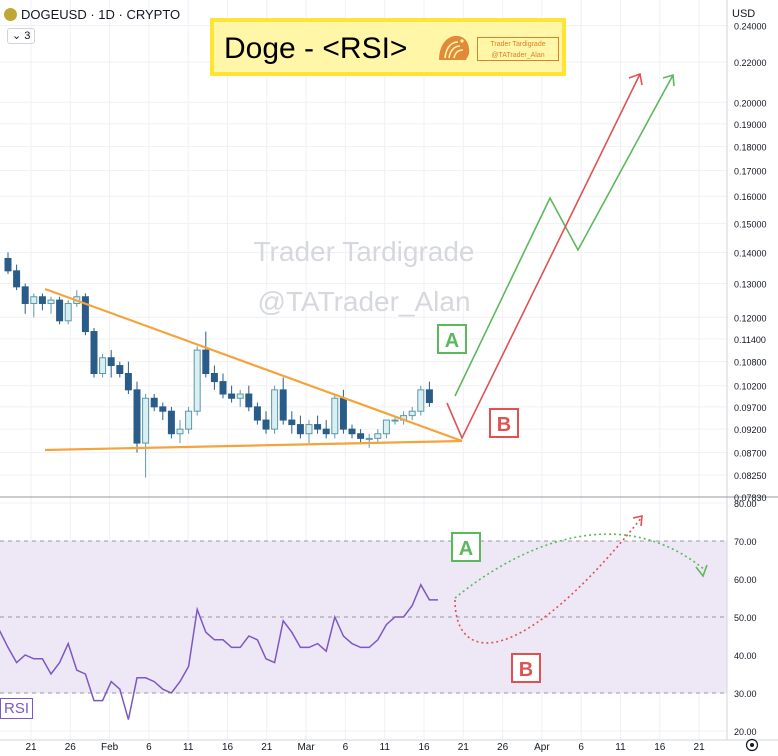 The image size is (778, 756). I want to click on green-projection-path, so click(564, 235).